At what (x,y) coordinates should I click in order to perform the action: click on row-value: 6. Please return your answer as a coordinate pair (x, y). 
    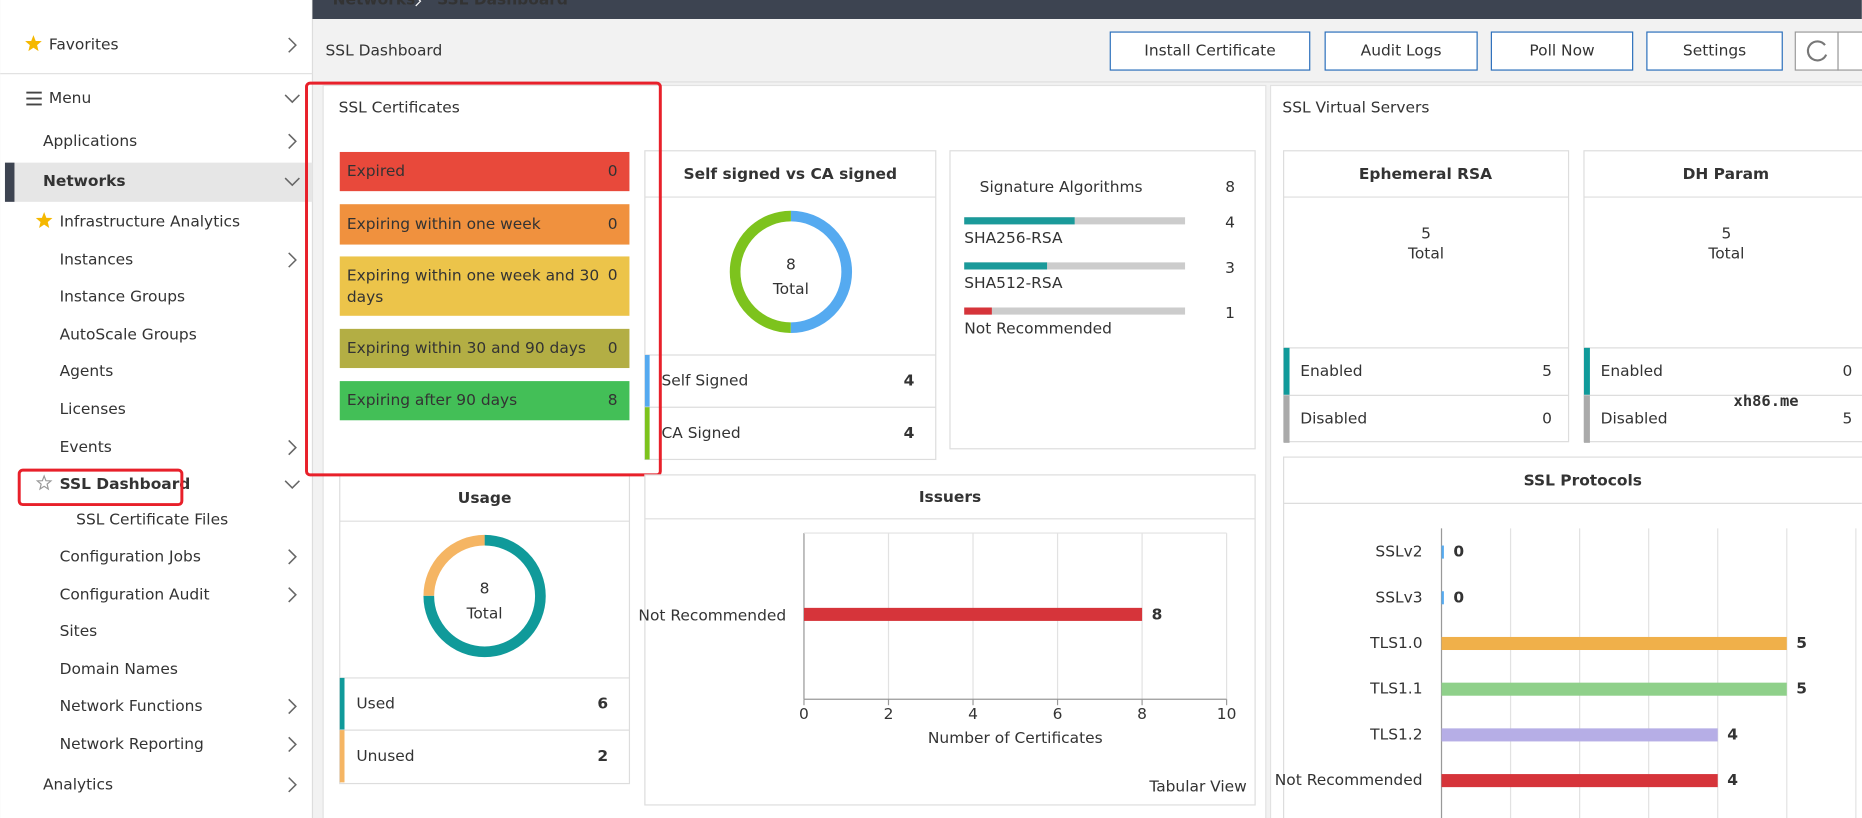
    Looking at the image, I should click on (602, 704).